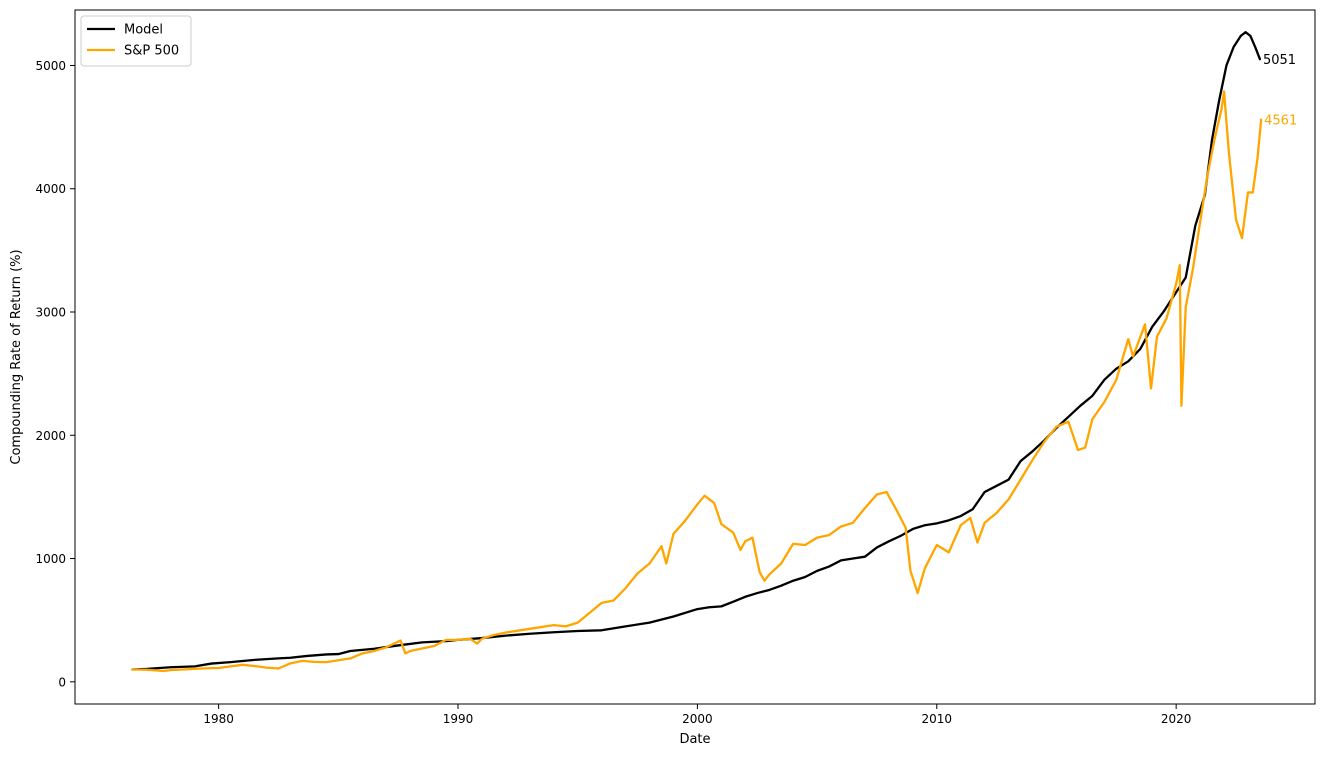  What do you see at coordinates (1280, 121) in the screenshot?
I see `end-value-label-sp500: 4561` at bounding box center [1280, 121].